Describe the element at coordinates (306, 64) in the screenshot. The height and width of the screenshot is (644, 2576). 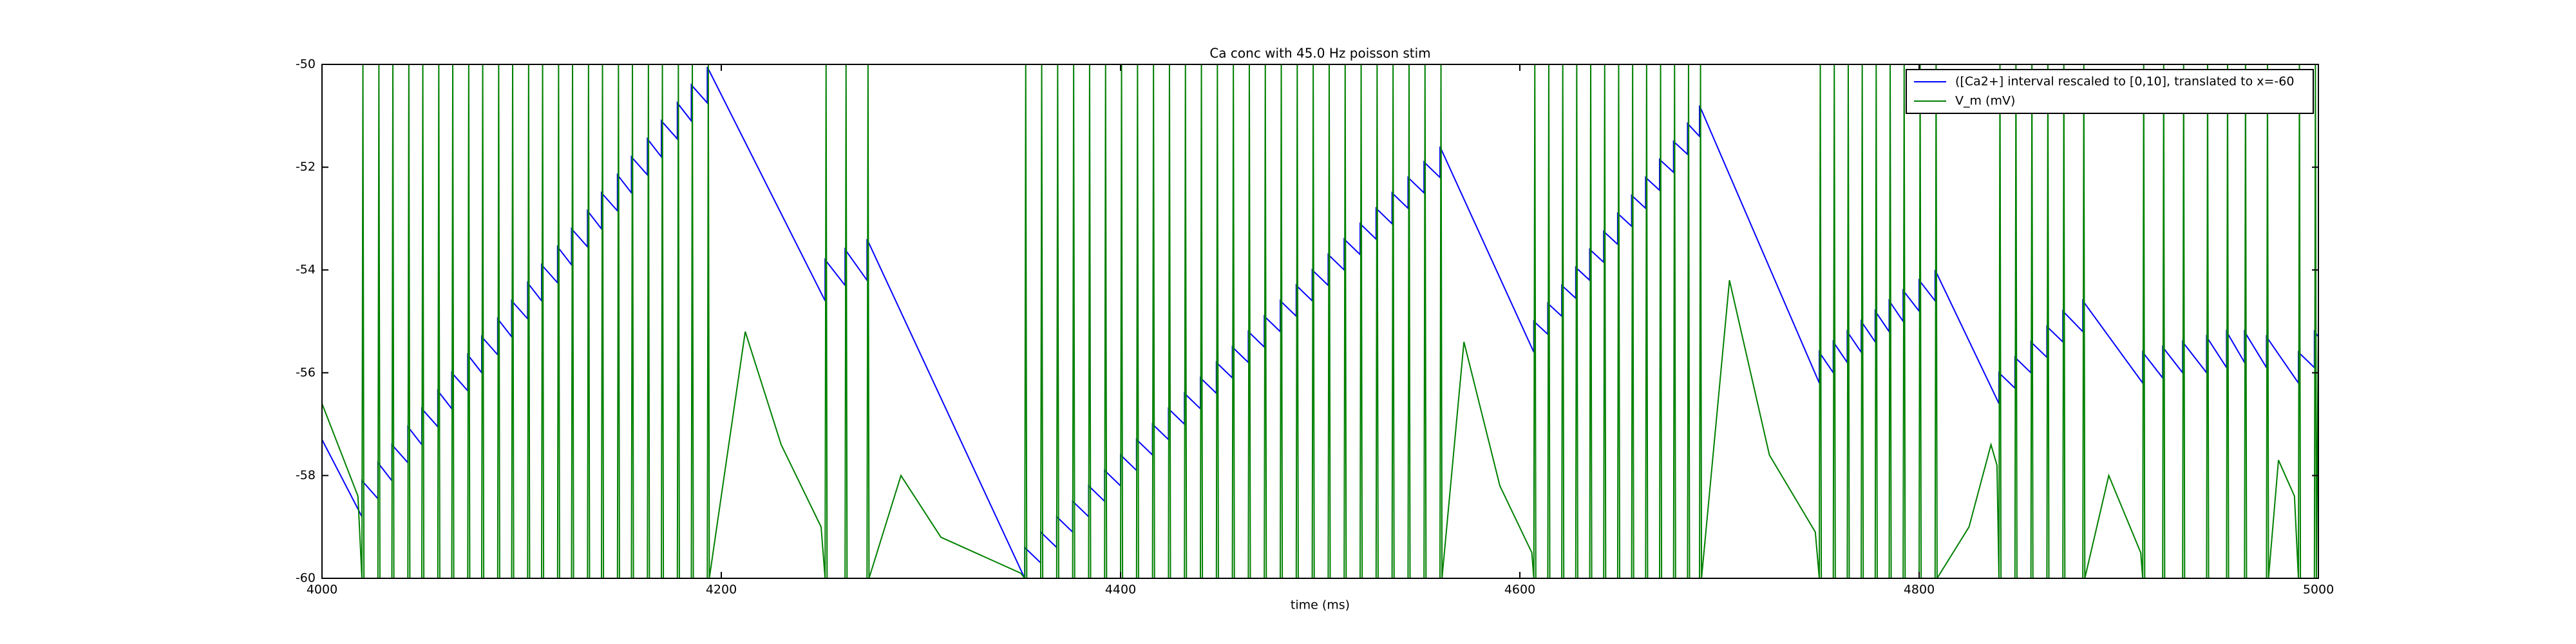
I see `y-tick-label: -50` at that location.